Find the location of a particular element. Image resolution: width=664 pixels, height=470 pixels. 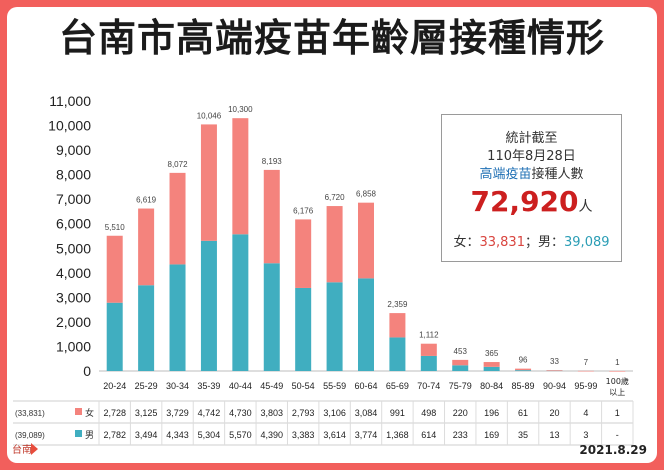

summary-line-3: 高端疫苗接種人數 is located at coordinates (531, 172).